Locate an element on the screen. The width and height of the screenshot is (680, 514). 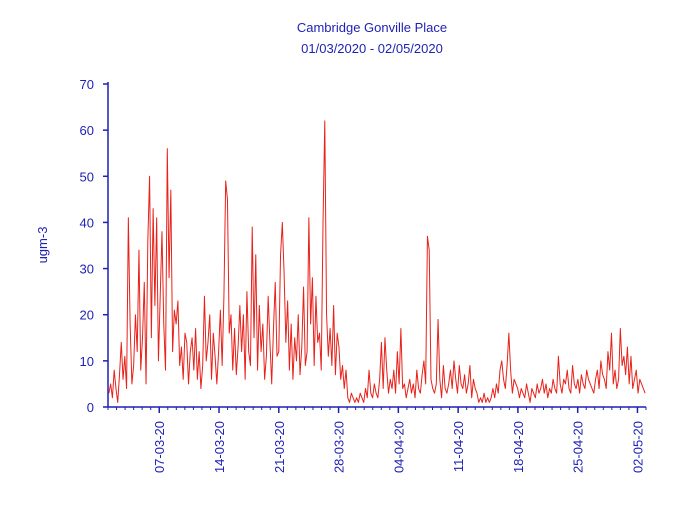
x-tick-label: 04-04-20 is located at coordinates (398, 447).